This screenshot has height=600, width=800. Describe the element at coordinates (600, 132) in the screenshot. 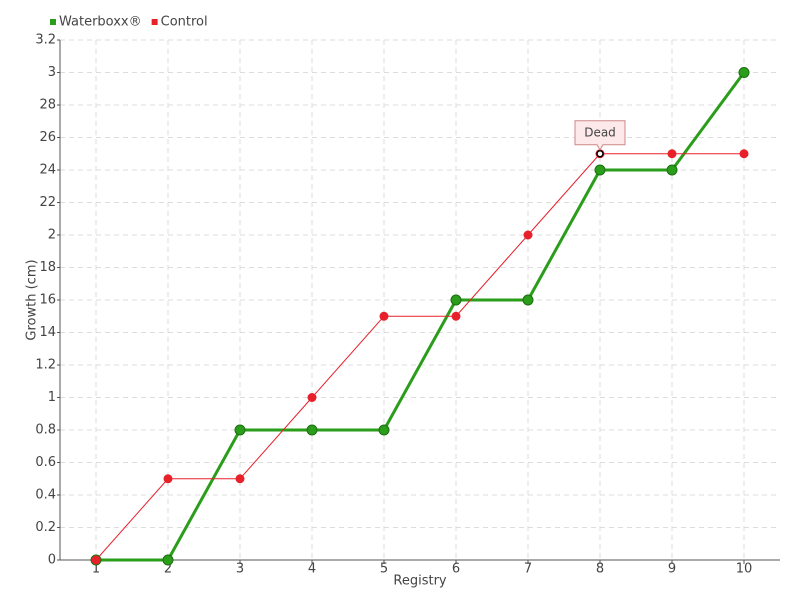

I see `annotation-text: Dead` at that location.